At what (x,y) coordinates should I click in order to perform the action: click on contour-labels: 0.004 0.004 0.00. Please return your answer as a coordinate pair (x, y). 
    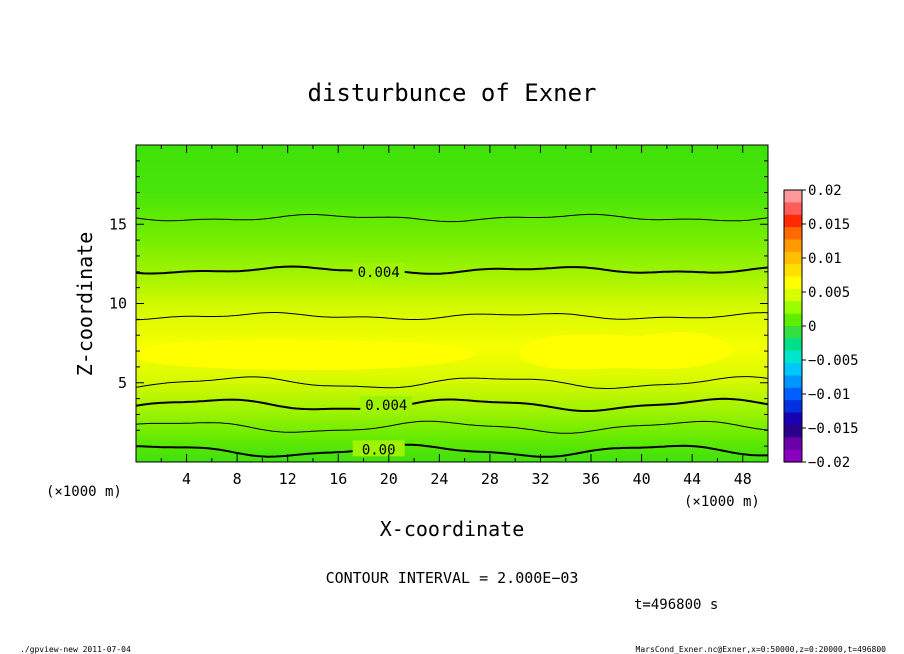
    Looking at the image, I should click on (382, 360).